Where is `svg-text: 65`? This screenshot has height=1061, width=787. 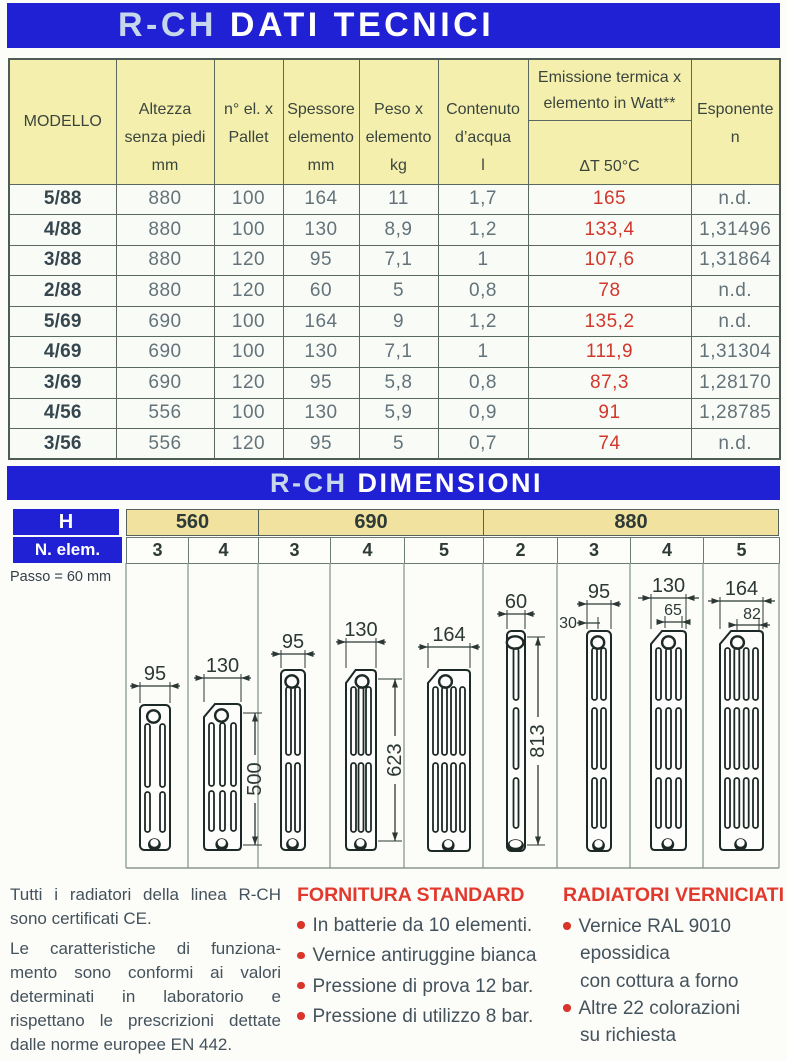
svg-text: 65 is located at coordinates (673, 610).